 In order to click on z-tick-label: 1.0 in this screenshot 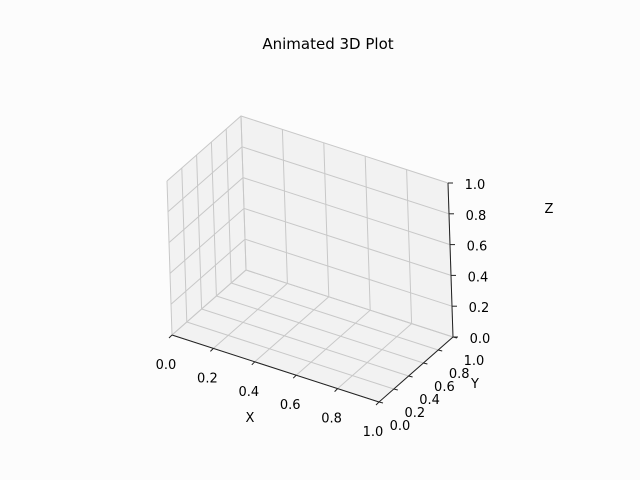, I will do `click(475, 185)`.